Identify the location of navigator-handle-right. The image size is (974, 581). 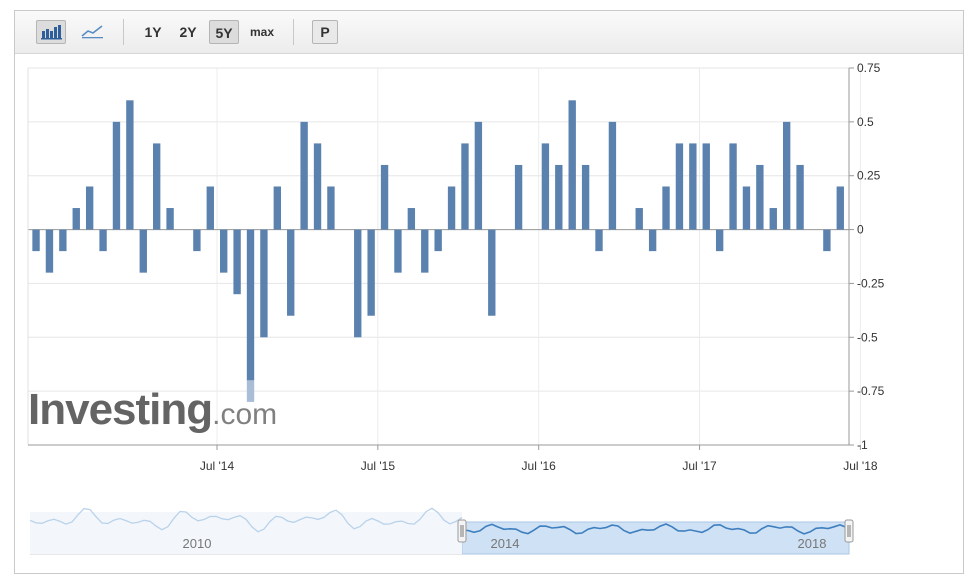
(849, 531).